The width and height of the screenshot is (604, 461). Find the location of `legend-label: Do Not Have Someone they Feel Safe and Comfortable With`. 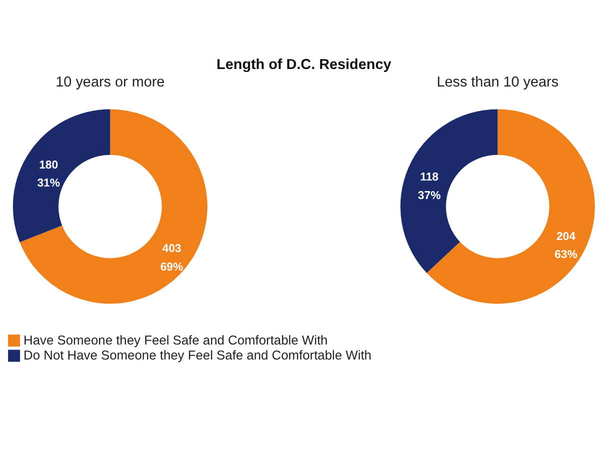

legend-label: Do Not Have Someone they Feel Safe and Comfortable With is located at coordinates (198, 355).